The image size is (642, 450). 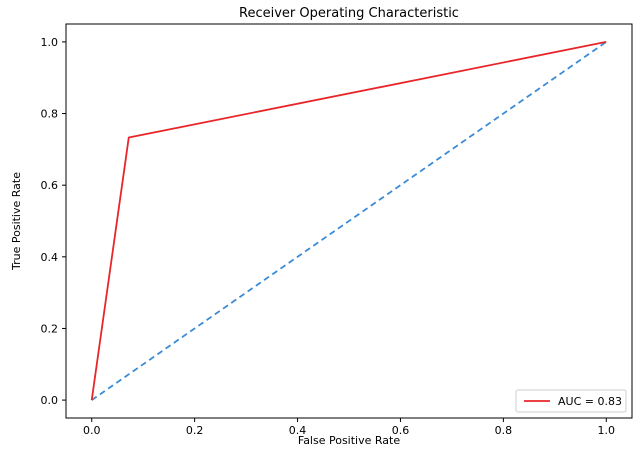 What do you see at coordinates (50, 400) in the screenshot?
I see `y-tick-label: 0.0` at bounding box center [50, 400].